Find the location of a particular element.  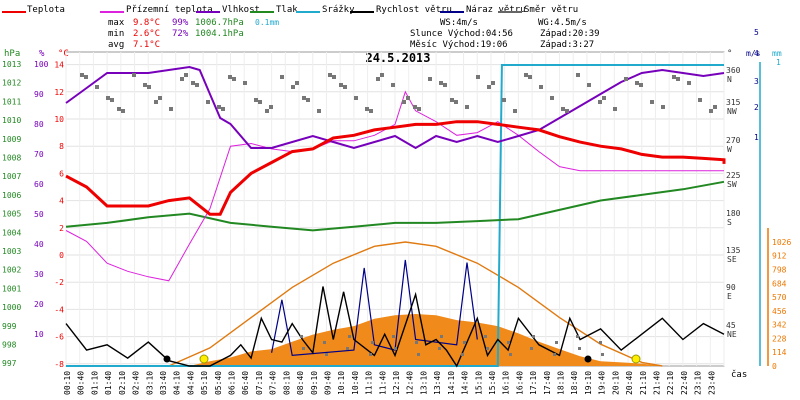

x-tick-label: 05:40 is located at coordinates (218, 383).